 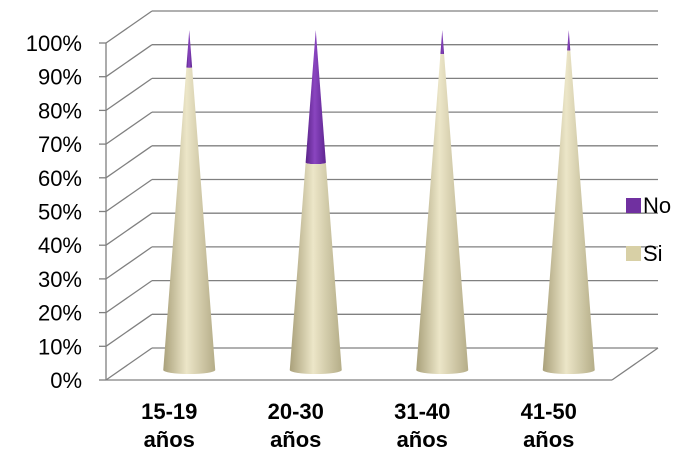 I want to click on x-tick-label: 20-30 años, so click(x=296, y=425).